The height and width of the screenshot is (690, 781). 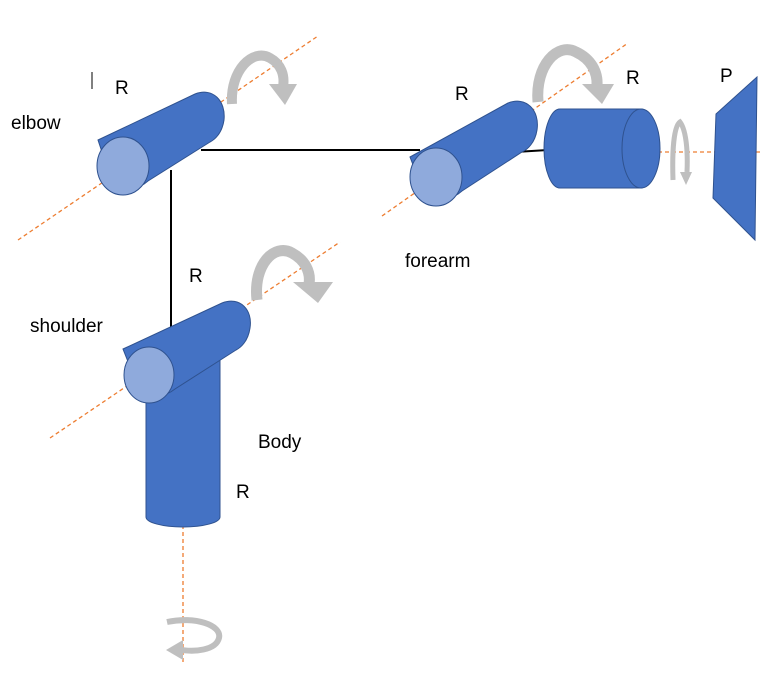 I want to click on shoulder-joint-type-label: R, so click(x=196, y=276).